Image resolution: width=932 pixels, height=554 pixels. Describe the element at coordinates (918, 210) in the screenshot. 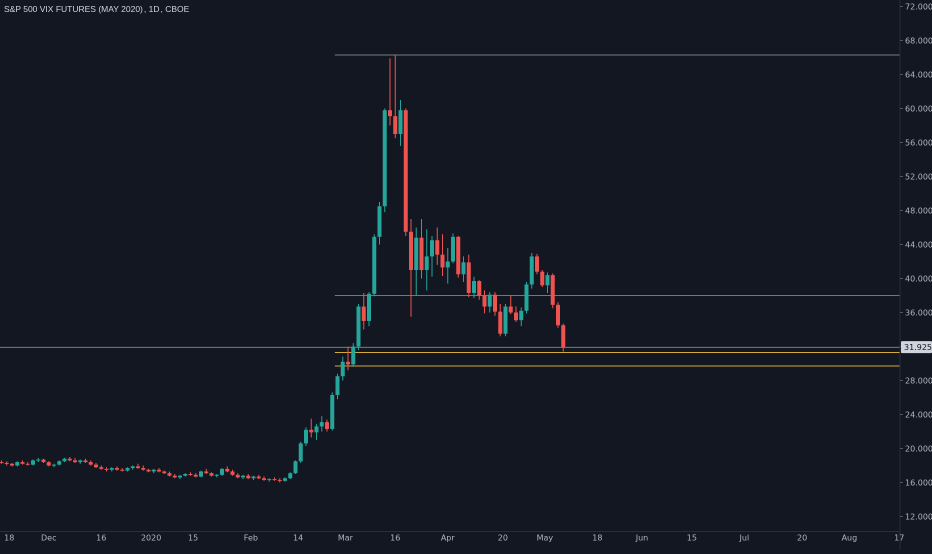

I see `price-tick-label: 48.000` at that location.